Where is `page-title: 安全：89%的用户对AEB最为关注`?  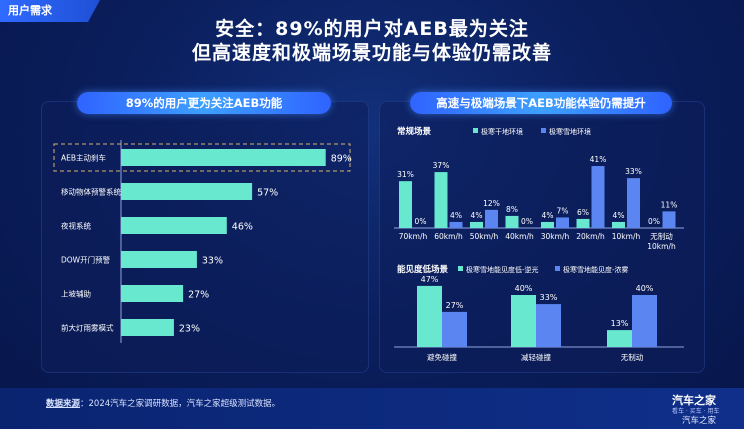
page-title: 安全：89%的用户对AEB最为关注 is located at coordinates (372, 29).